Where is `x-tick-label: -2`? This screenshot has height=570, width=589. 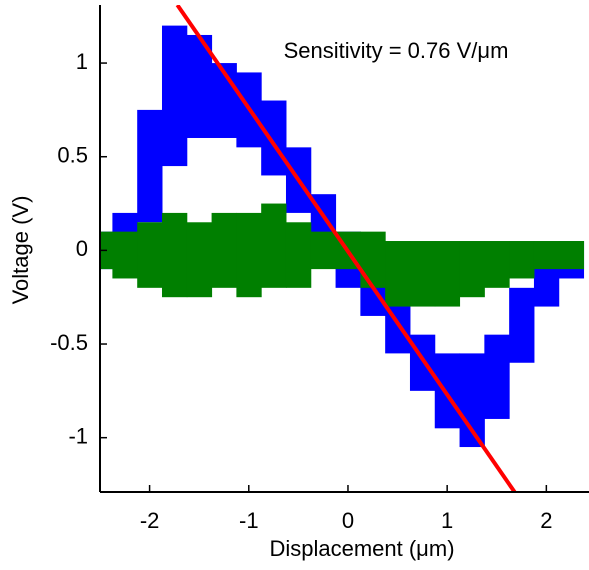
x-tick-label: -2 is located at coordinates (150, 520).